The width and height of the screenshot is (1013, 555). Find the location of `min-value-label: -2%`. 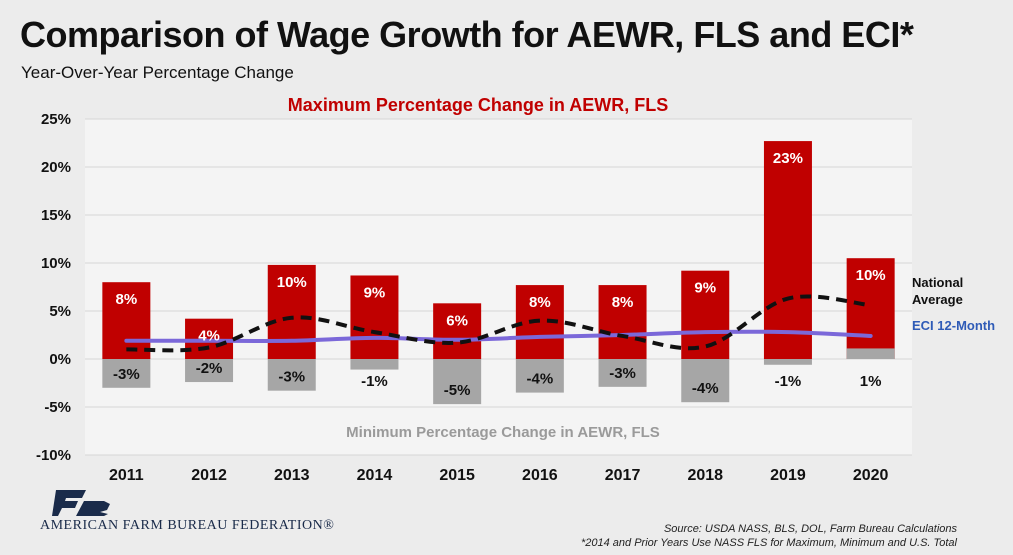

min-value-label: -2% is located at coordinates (209, 368).